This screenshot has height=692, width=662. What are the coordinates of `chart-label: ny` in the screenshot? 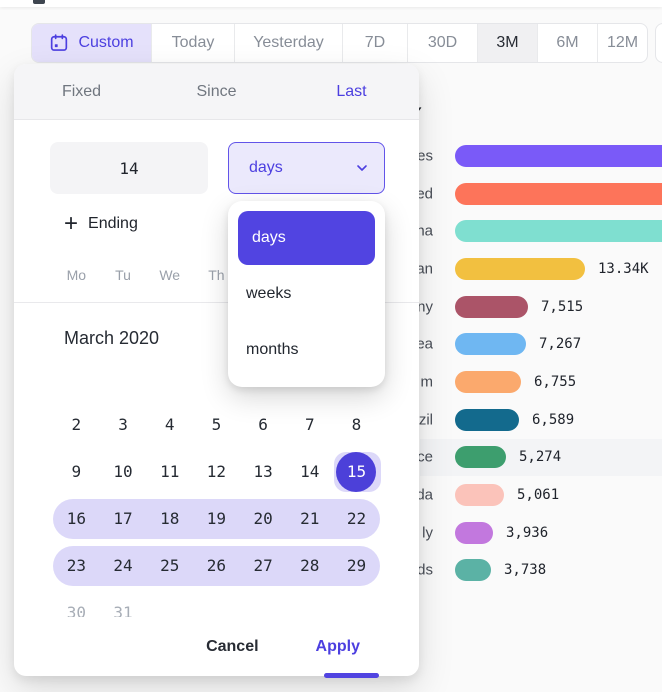 It's located at (425, 307).